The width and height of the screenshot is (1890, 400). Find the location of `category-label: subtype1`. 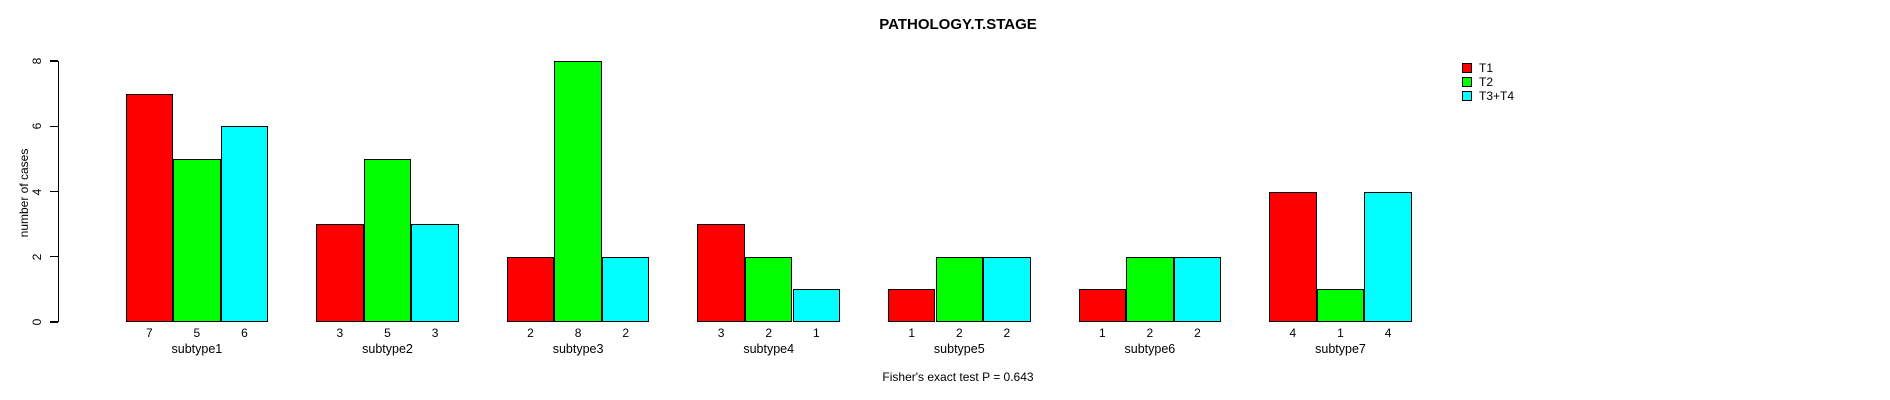

category-label: subtype1 is located at coordinates (197, 349).